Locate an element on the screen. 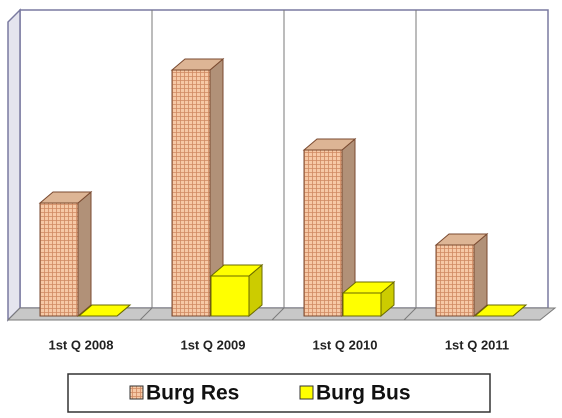 The height and width of the screenshot is (418, 562). x-tick-label: 1st Q 2008 is located at coordinates (80, 344).